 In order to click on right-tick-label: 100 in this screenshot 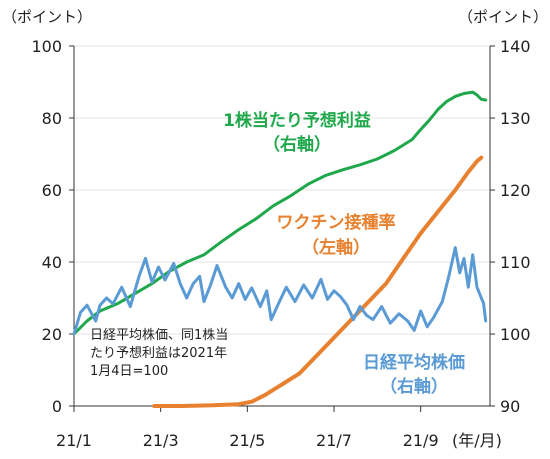, I will do `click(515, 334)`.